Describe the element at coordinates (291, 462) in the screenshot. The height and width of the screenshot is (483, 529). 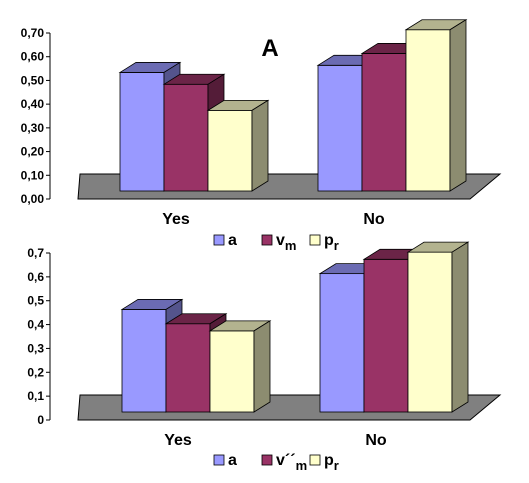
I see `legend-label: v´´m` at that location.